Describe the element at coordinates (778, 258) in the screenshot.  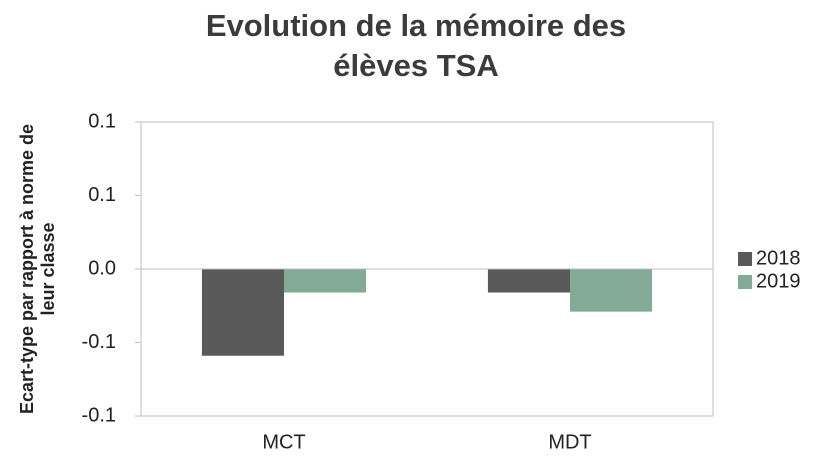
I see `legend-label: 2018` at that location.